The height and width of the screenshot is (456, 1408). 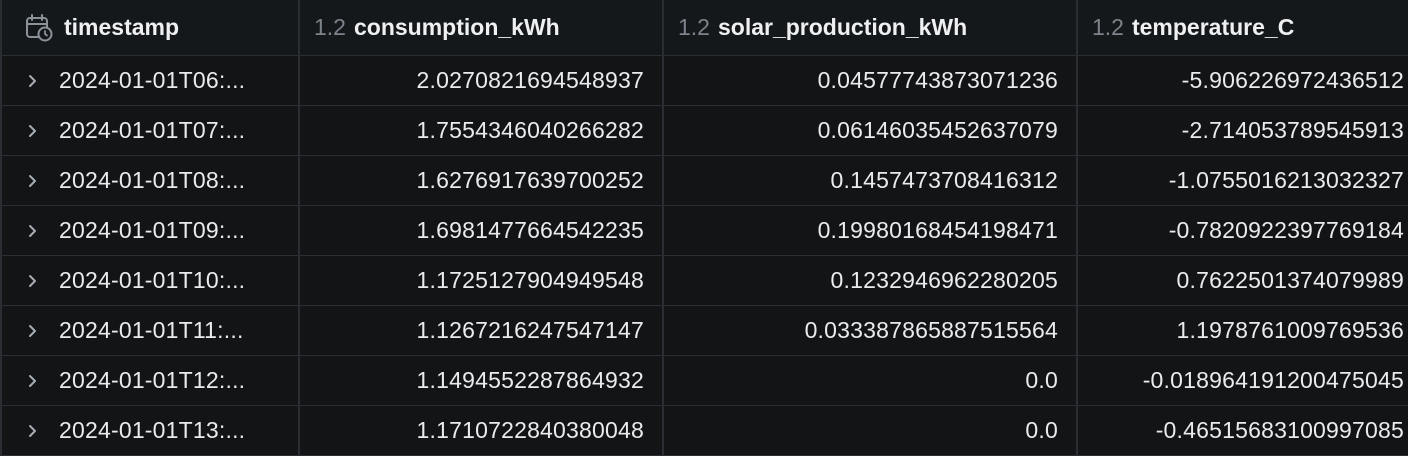 I want to click on consumption-cell: 1.6981477664542235, so click(x=482, y=230).